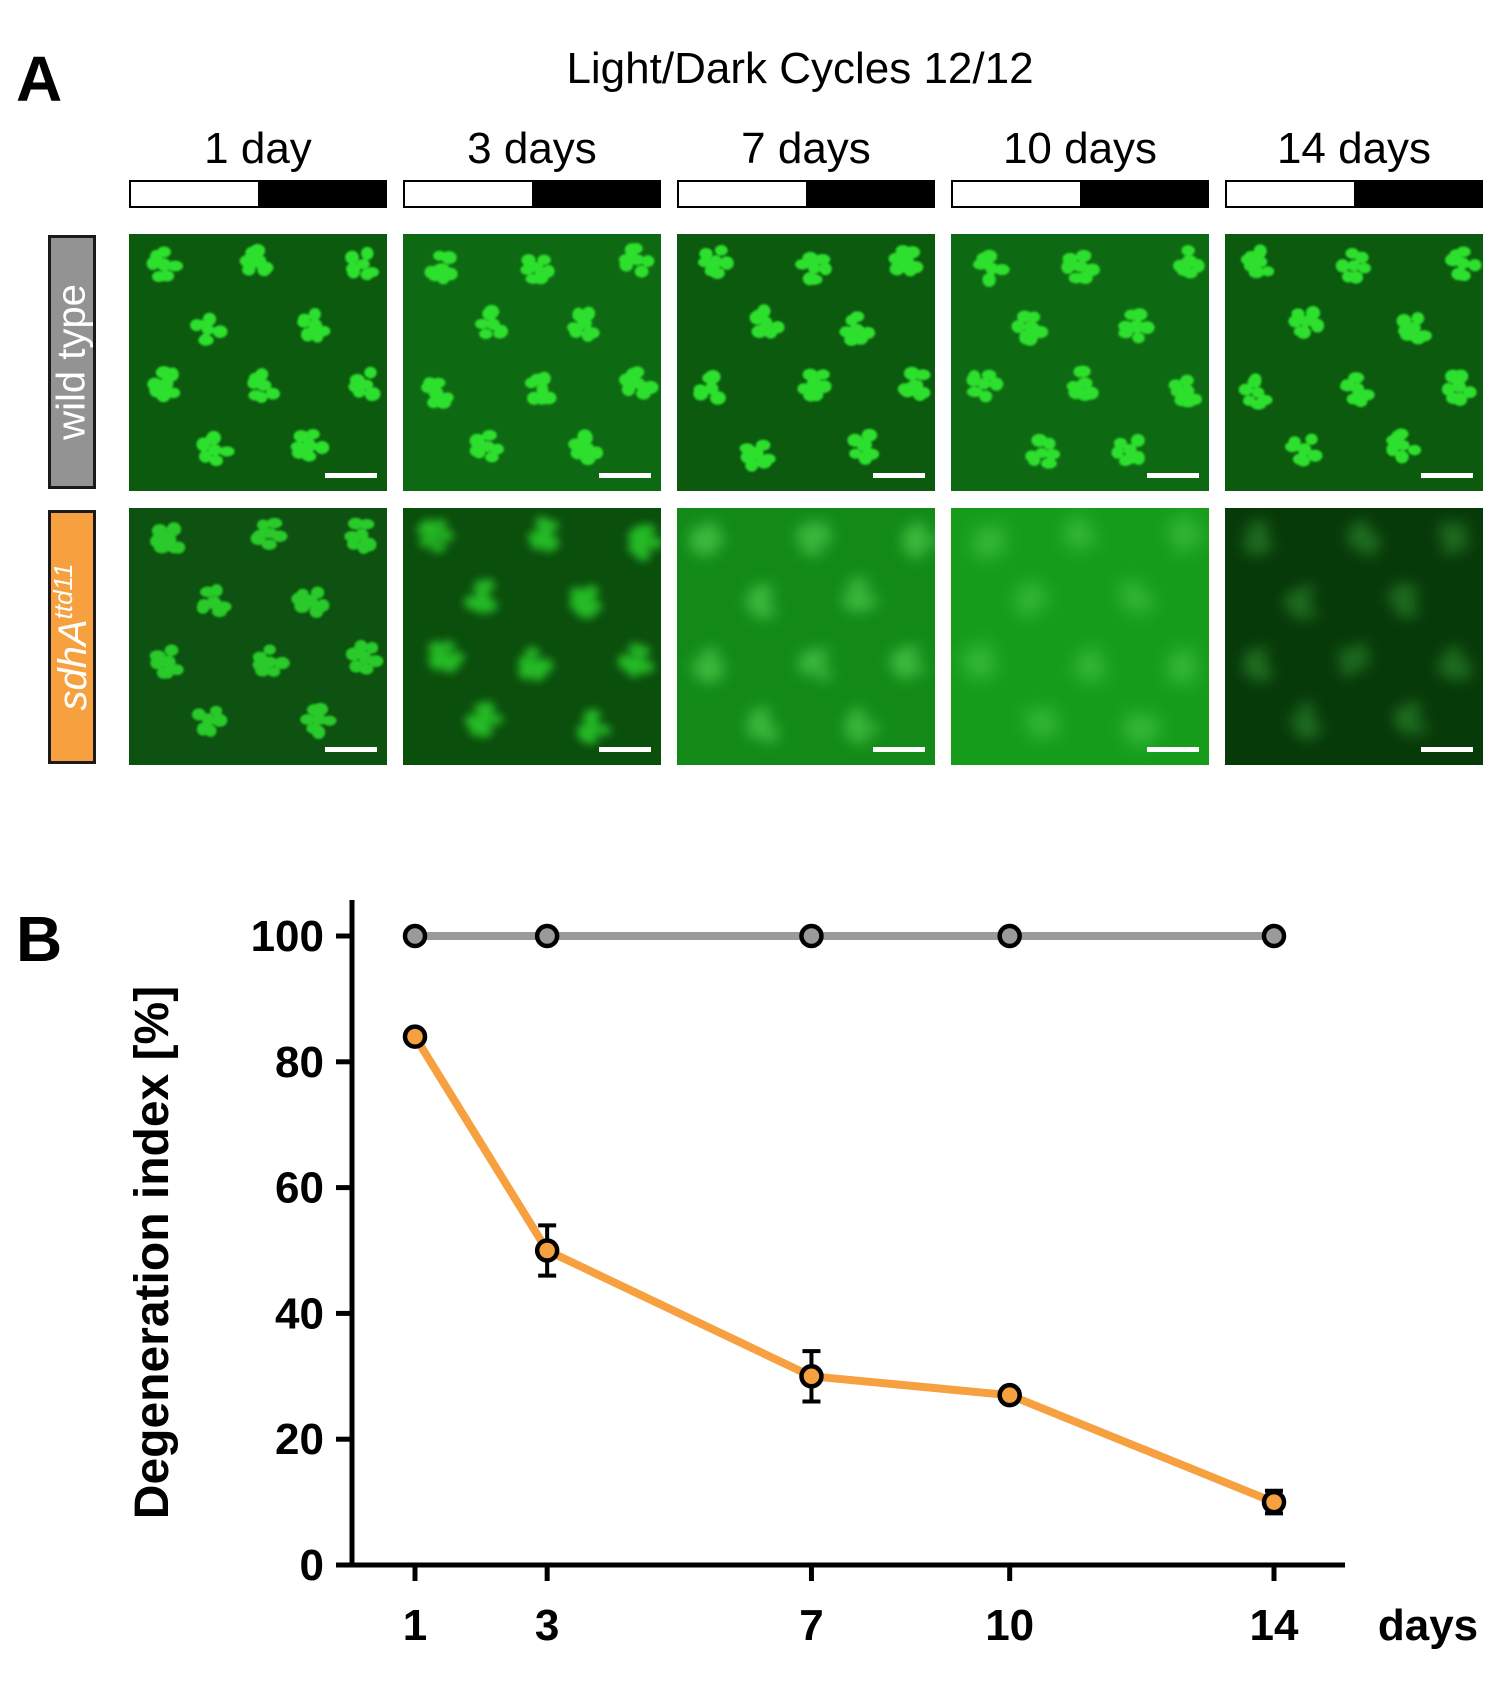 The height and width of the screenshot is (1701, 1500). What do you see at coordinates (1354, 636) in the screenshot?
I see `micrograph-sdha-14-days` at bounding box center [1354, 636].